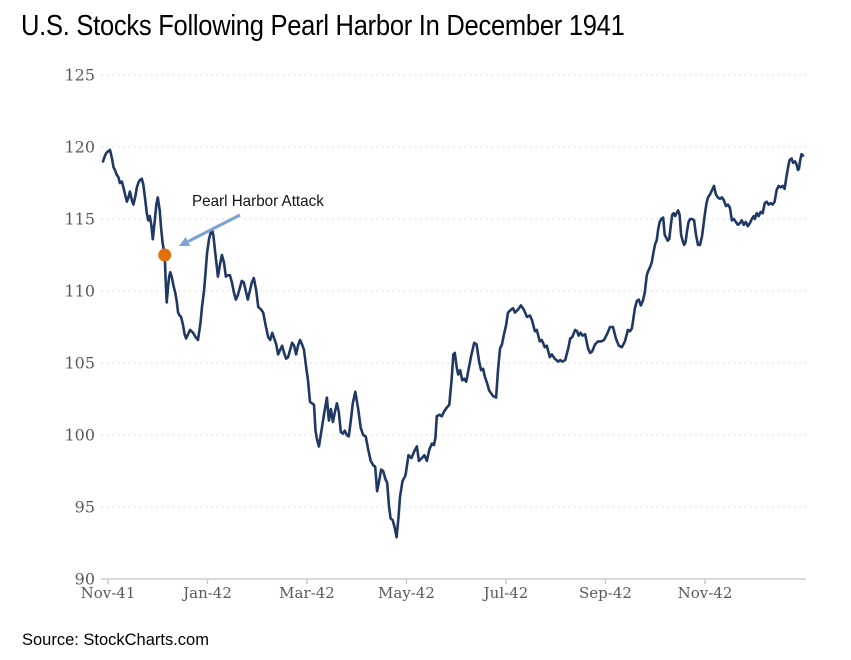 This screenshot has height=660, width=851. I want to click on y-tick-label: 95, so click(85, 507).